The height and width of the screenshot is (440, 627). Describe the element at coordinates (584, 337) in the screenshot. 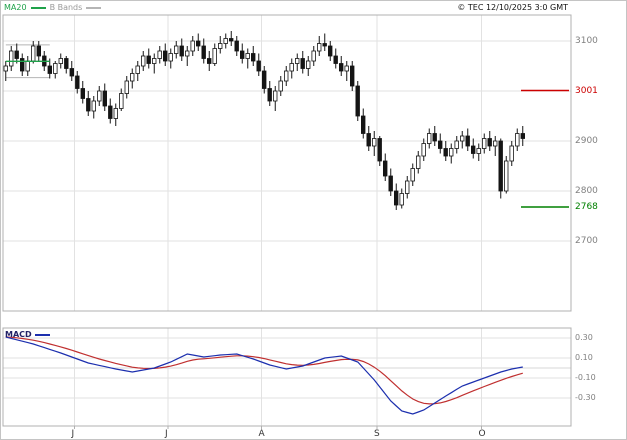

I see `macd-axis-label: 0.30` at that location.